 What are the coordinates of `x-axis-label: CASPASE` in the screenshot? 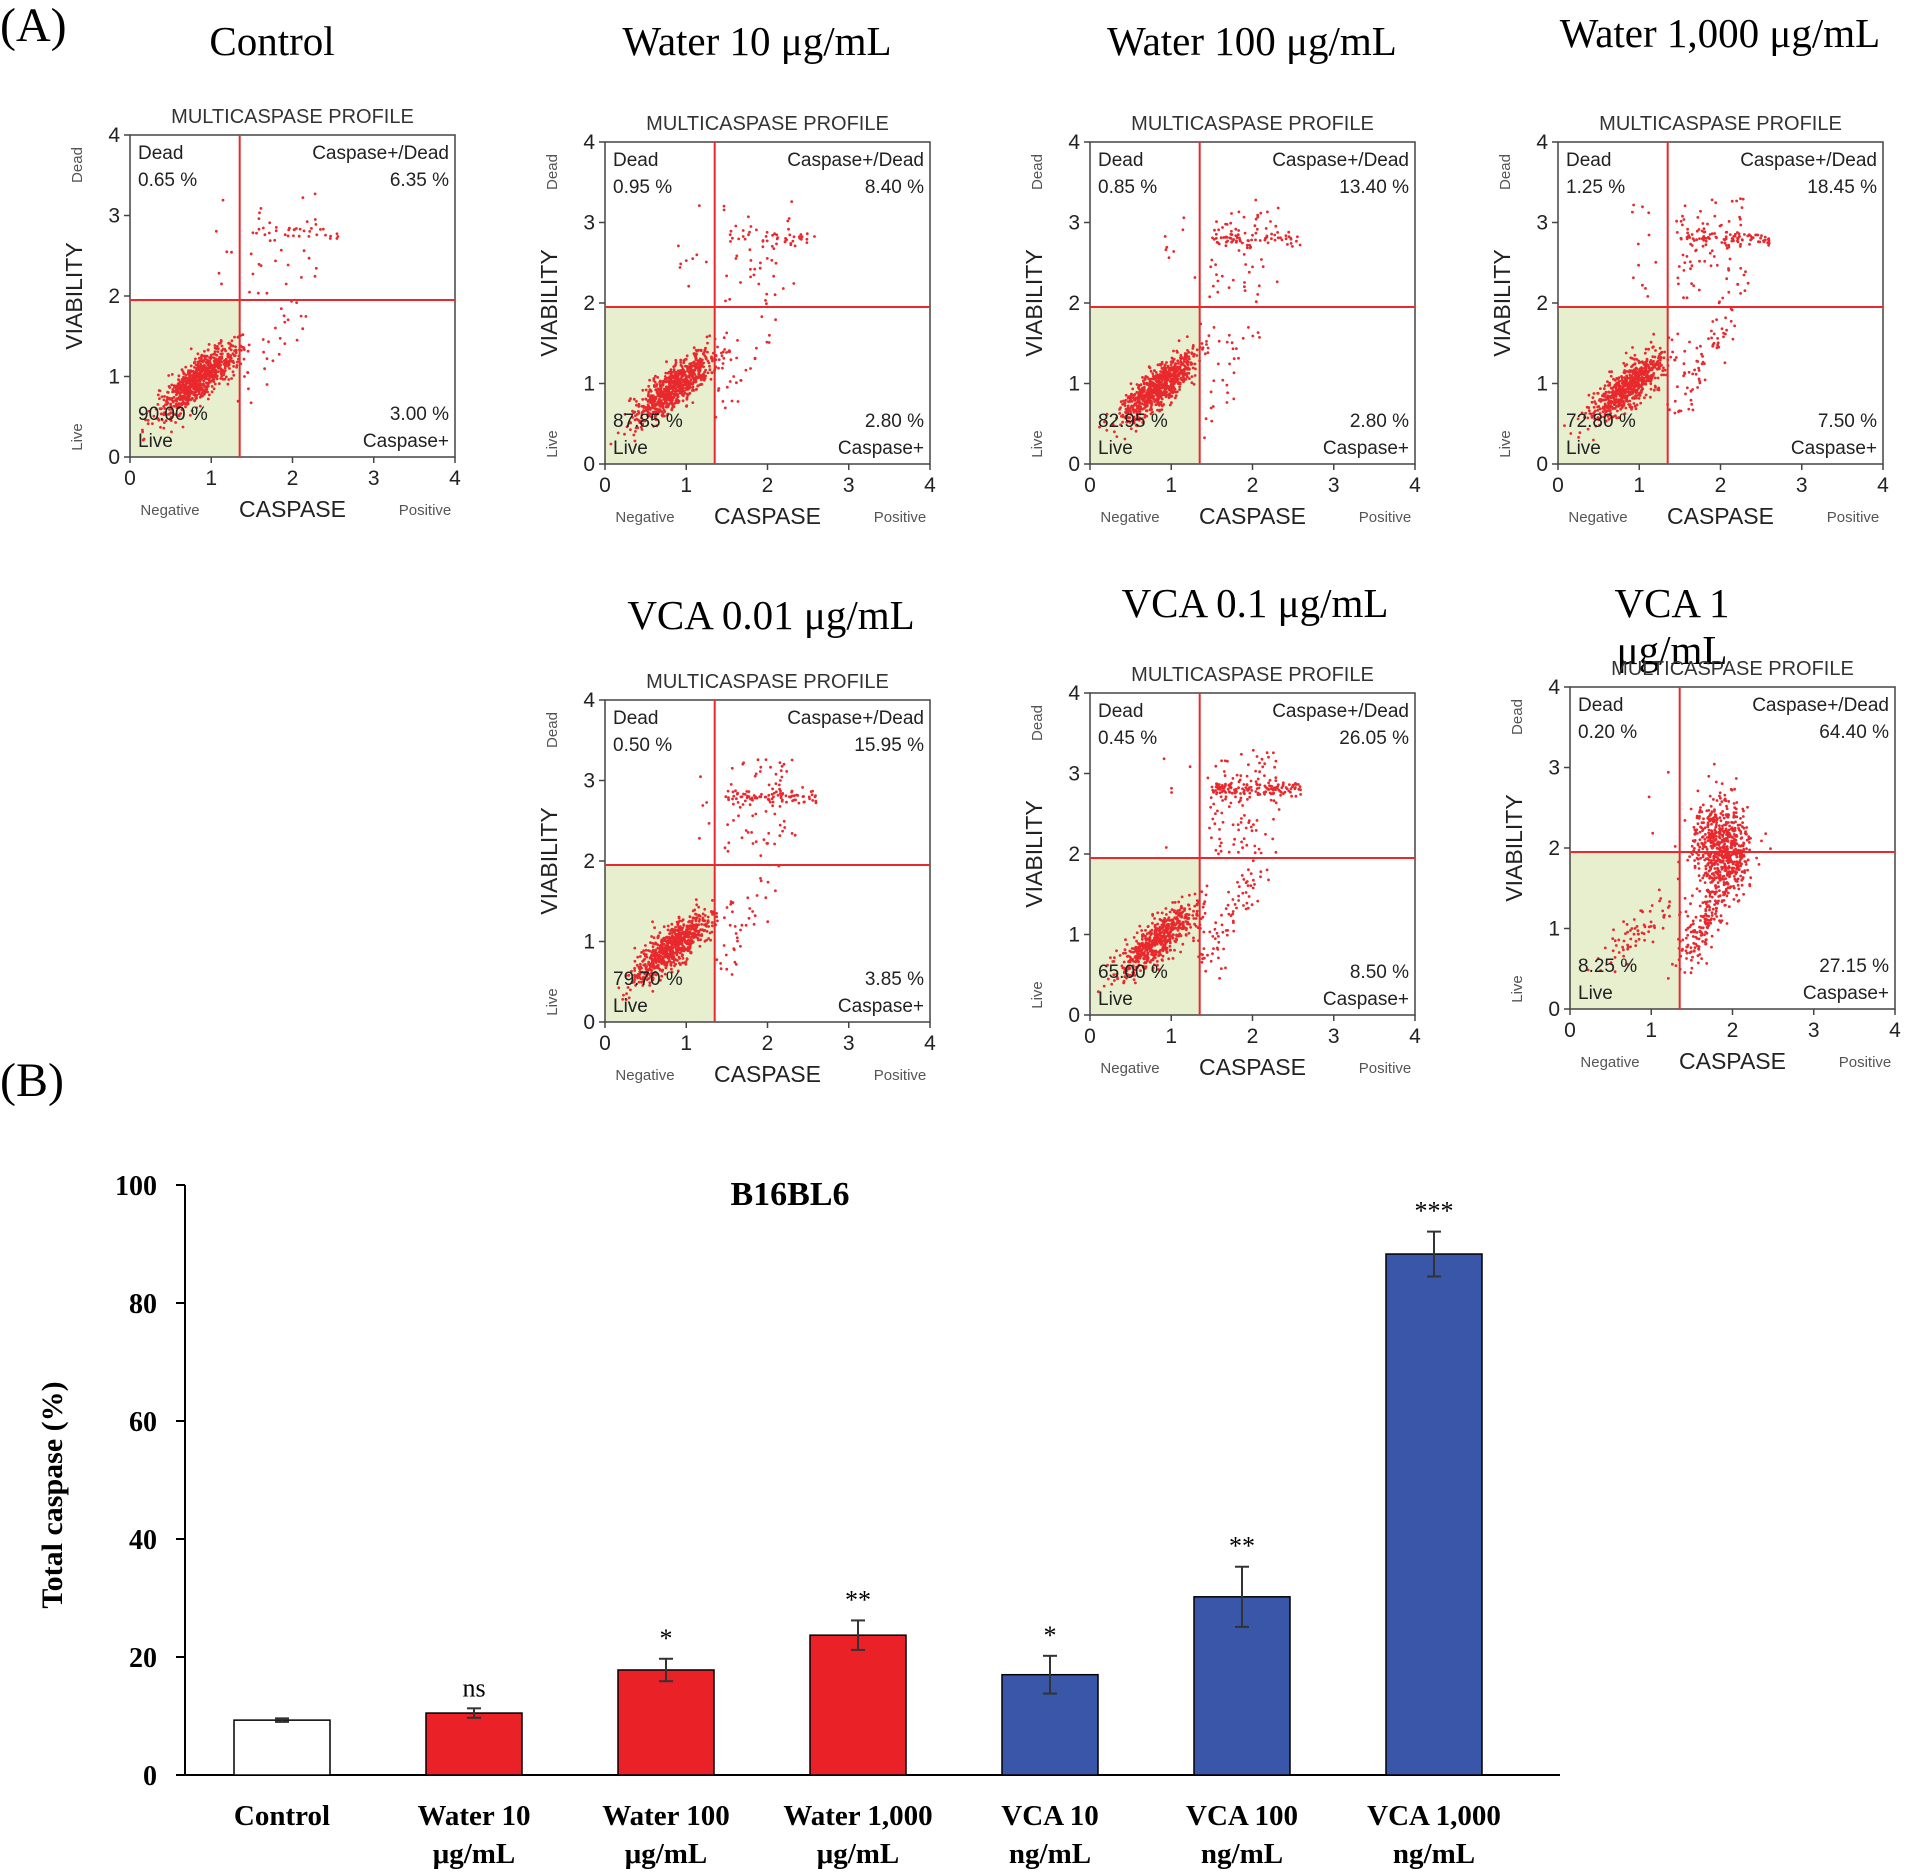 It's located at (1252, 516).